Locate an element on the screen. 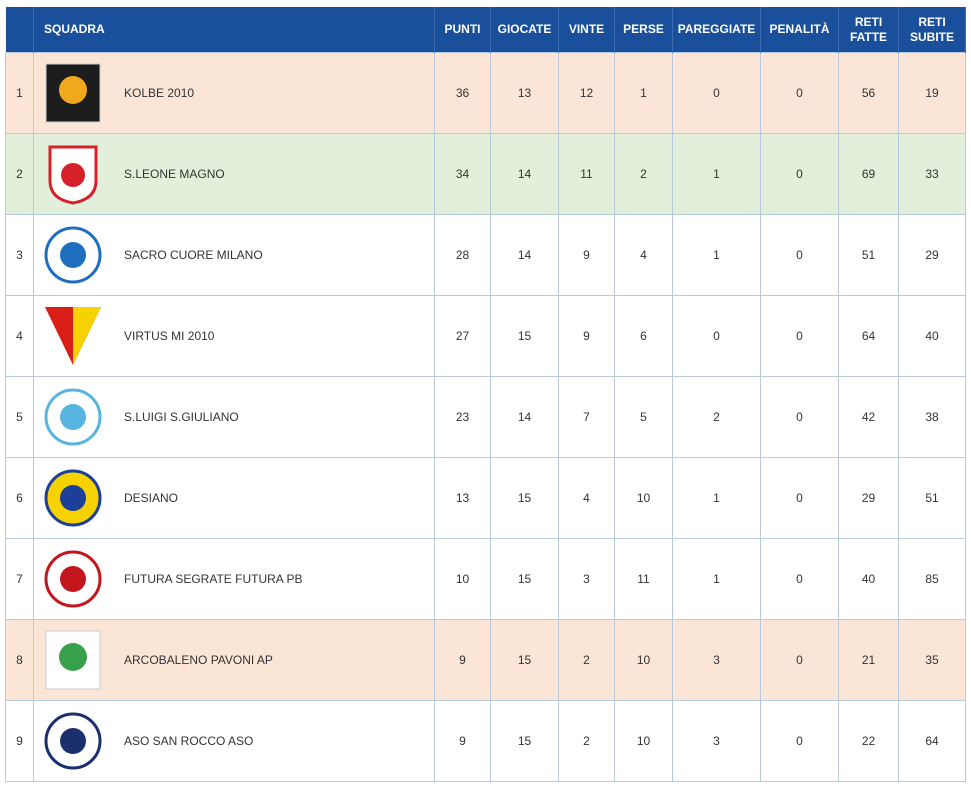 Image resolution: width=971 pixels, height=789 pixels. stat-cell: 11 is located at coordinates (586, 174).